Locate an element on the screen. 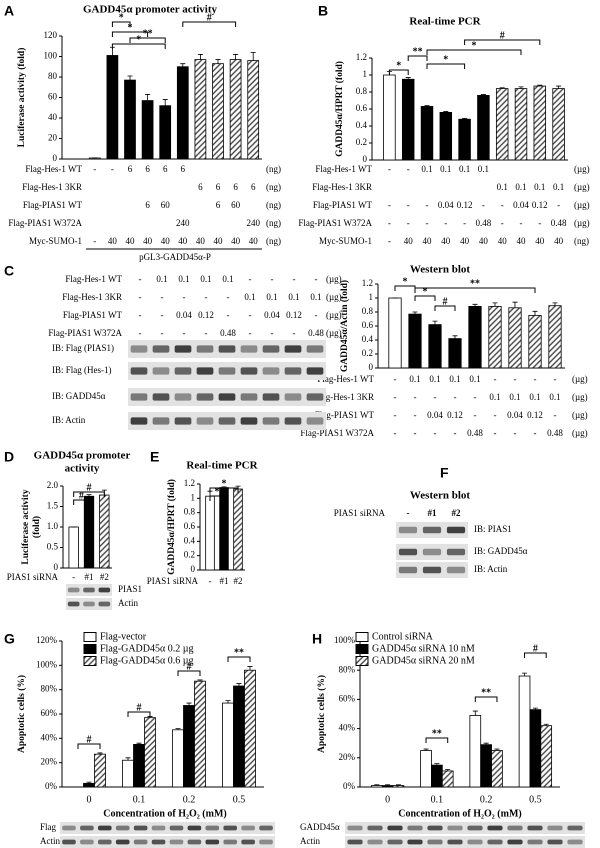 This screenshot has height=848, width=600. legend-label: Flag-vector is located at coordinates (123, 636).